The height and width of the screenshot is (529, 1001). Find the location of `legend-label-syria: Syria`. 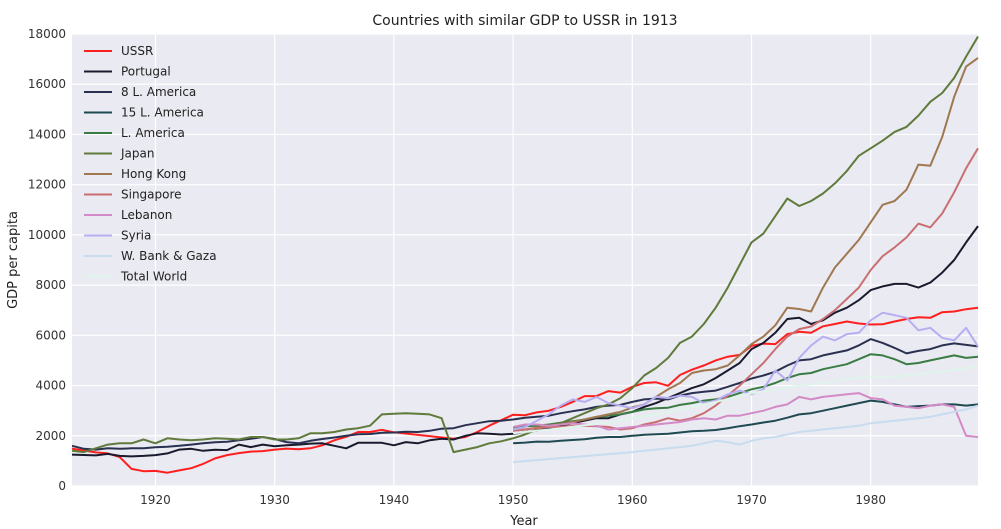

legend-label-syria: Syria is located at coordinates (136, 236).